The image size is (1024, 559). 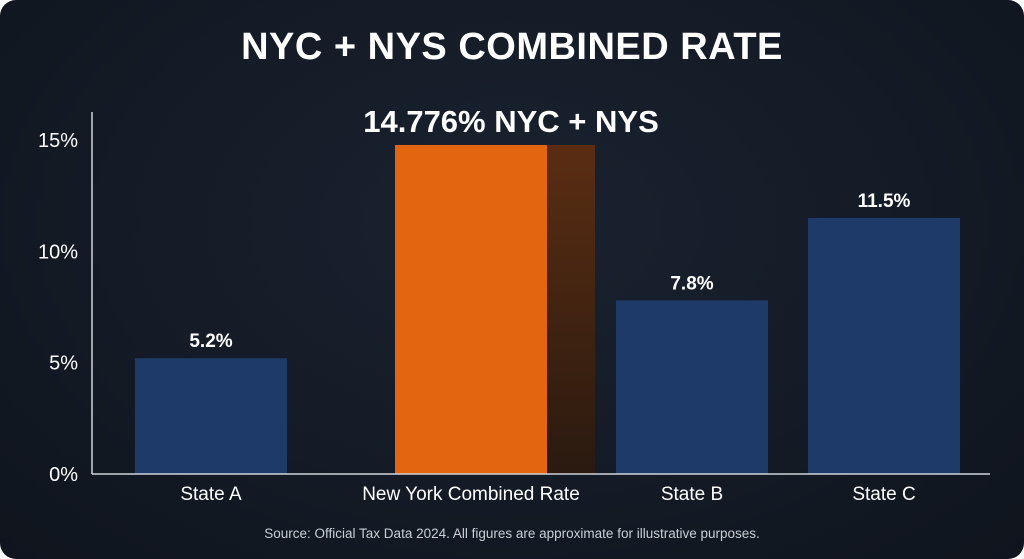 I want to click on highlight-data-label: 14.776% NYC + NYS, so click(x=511, y=121).